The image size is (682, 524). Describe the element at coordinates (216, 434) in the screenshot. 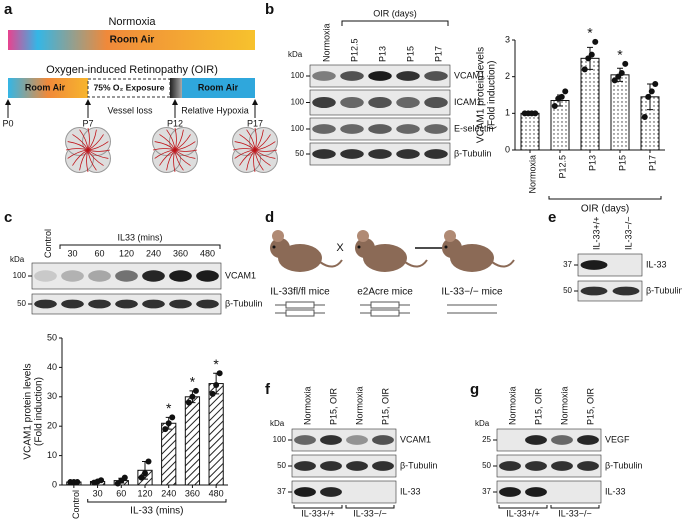

I see `bar` at that location.